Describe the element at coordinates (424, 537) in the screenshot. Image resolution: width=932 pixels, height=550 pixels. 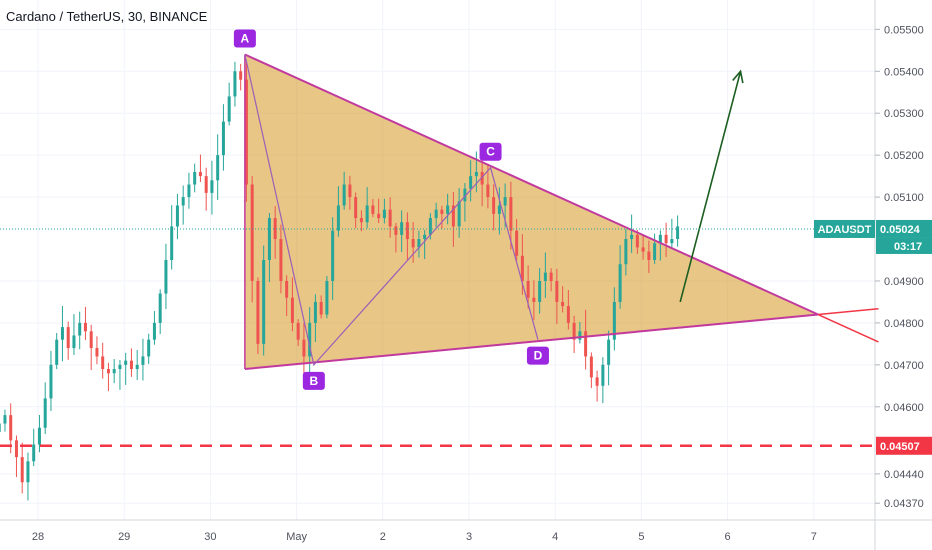
I see `time-axis: 28 29 30 May 2 3 4 5 6 7` at that location.